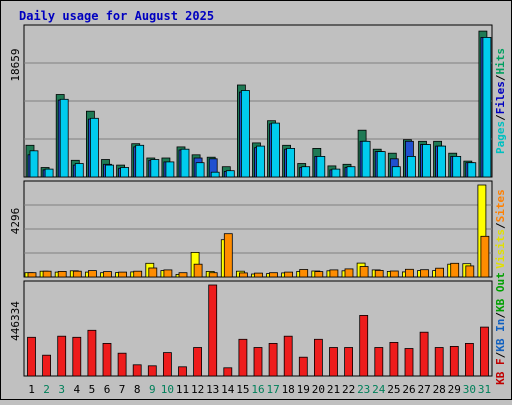  I want to click on legend-hits: Hits, so click(500, 61).